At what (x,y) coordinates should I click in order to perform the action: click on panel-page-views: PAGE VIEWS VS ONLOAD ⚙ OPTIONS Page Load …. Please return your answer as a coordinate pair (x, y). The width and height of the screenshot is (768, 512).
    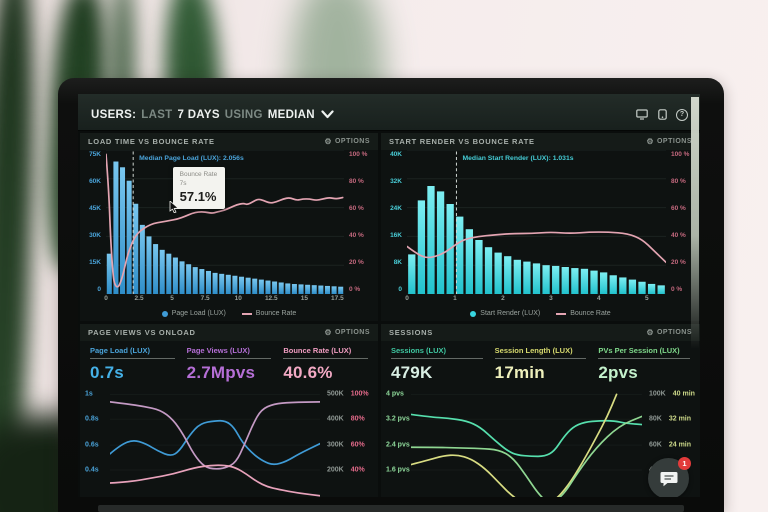
    Looking at the image, I should click on (229, 410).